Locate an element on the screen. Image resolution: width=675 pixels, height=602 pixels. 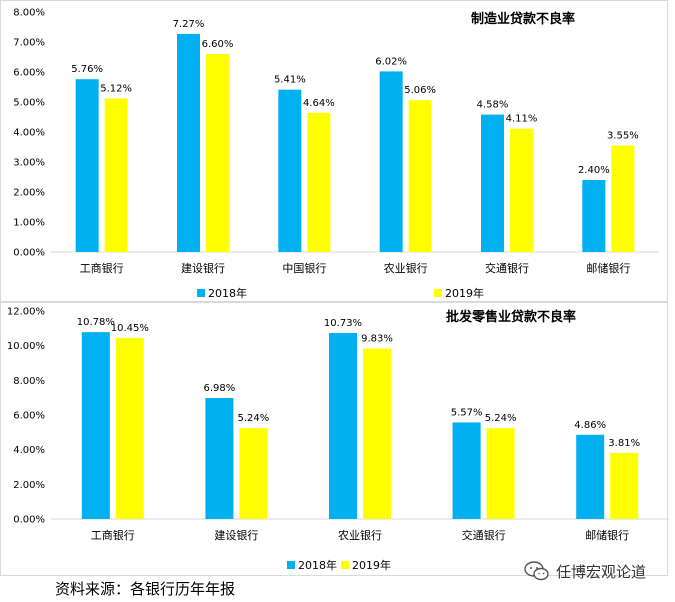
data-label: 9.83% is located at coordinates (377, 339).